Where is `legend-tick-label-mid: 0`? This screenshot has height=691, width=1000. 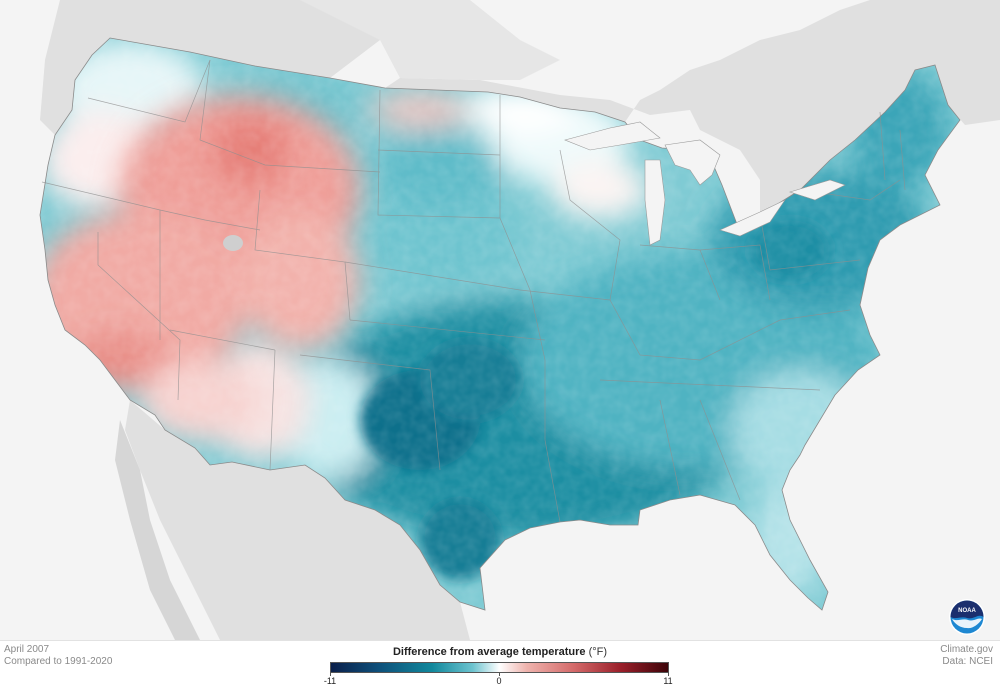
legend-tick-label-mid: 0 is located at coordinates (499, 681).